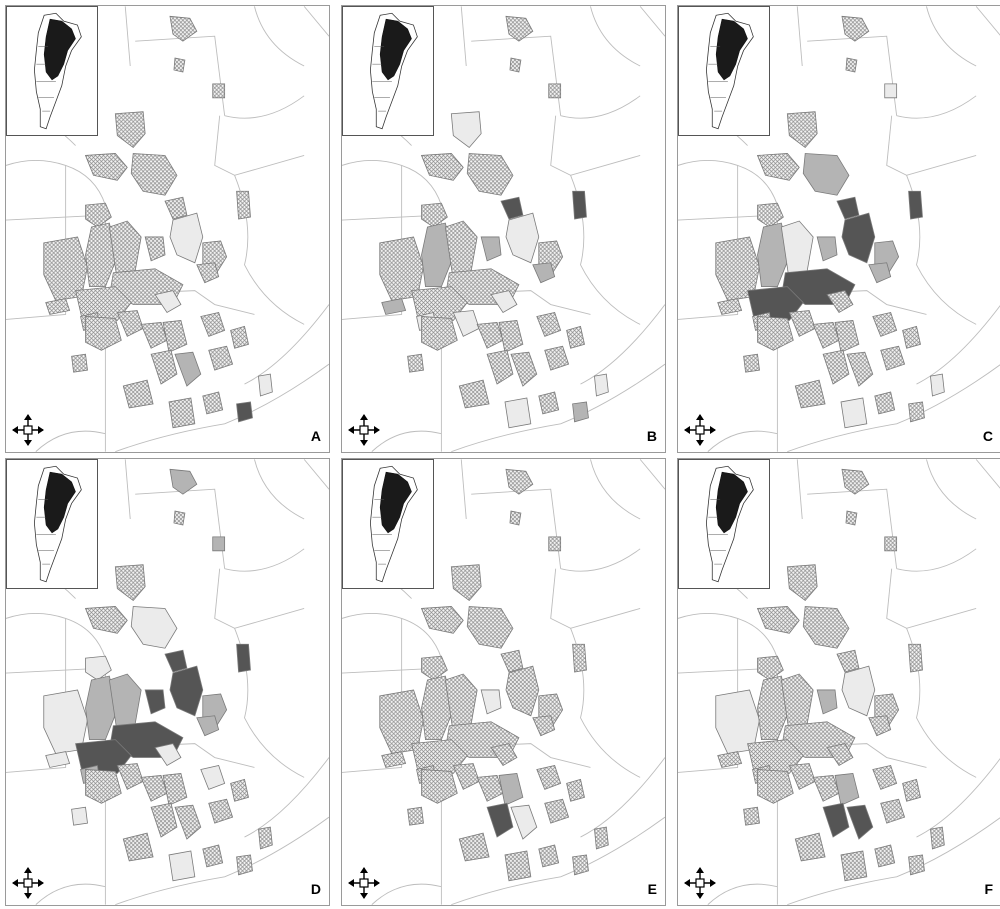 Image resolution: width=1000 pixels, height=909 pixels. I want to click on district-d32, so click(580, 865).